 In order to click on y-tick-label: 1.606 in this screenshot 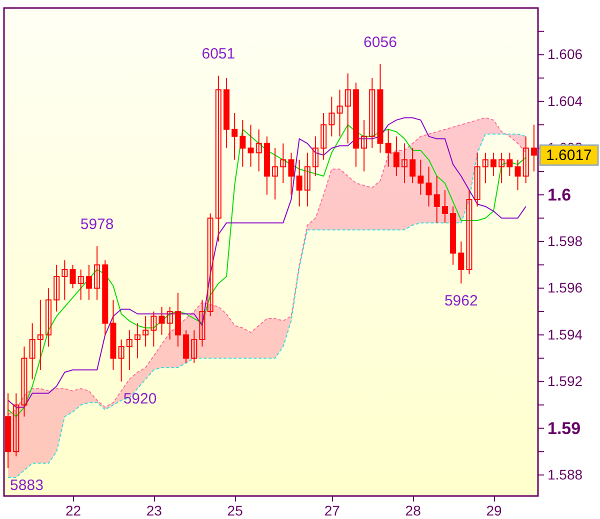, I will do `click(565, 54)`.